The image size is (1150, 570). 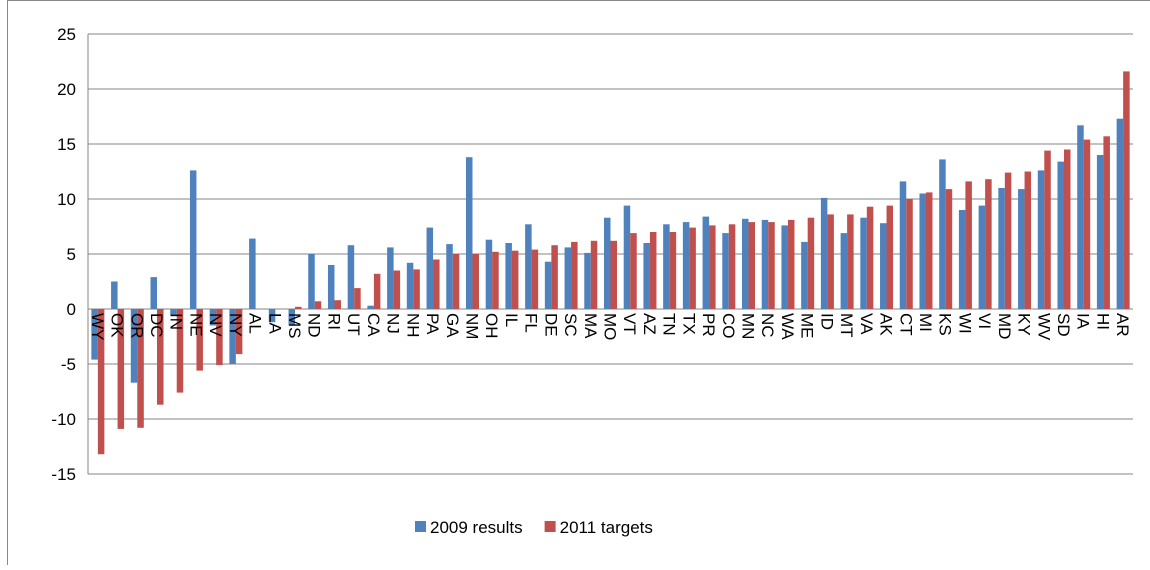 What do you see at coordinates (476, 527) in the screenshot?
I see `legend-label: 2009 results` at bounding box center [476, 527].